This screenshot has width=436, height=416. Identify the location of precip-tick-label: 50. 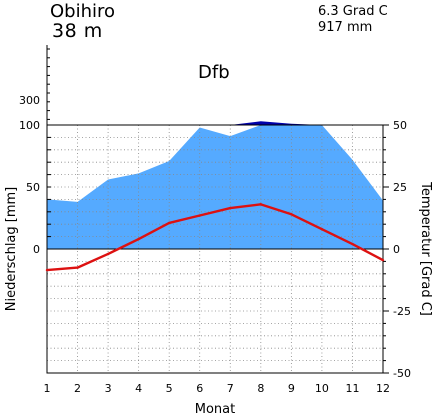
(33, 187).